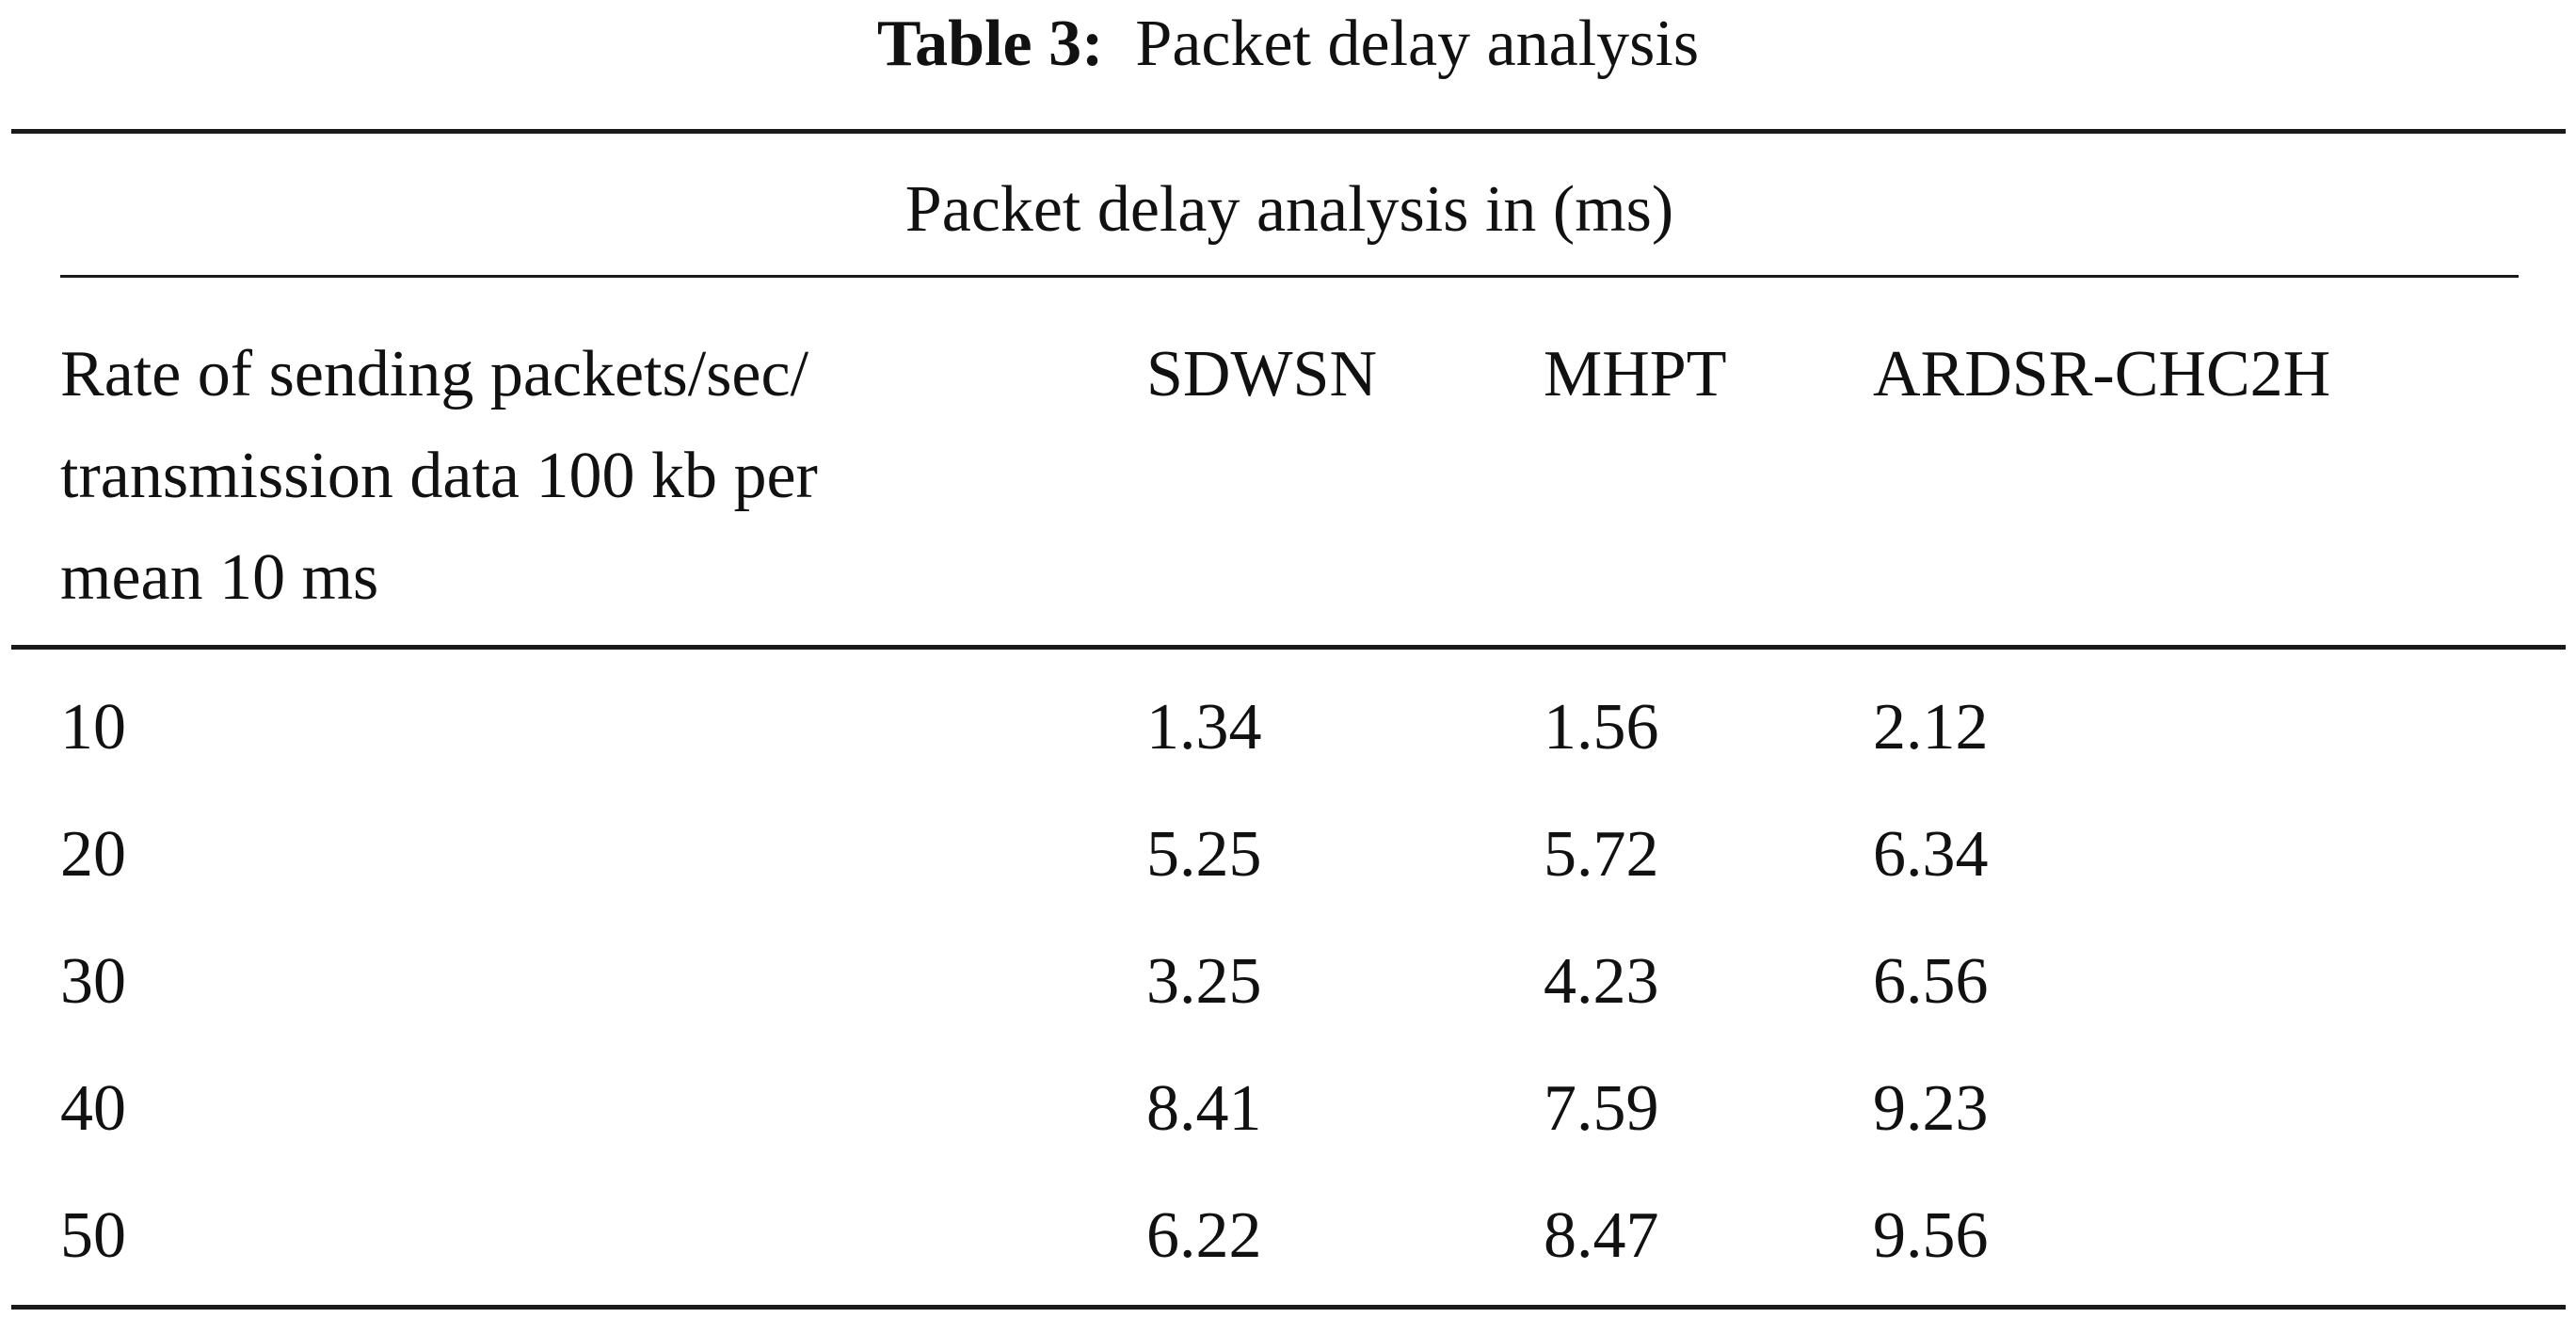 This screenshot has width=2576, height=1318. What do you see at coordinates (1601, 1108) in the screenshot?
I see `mhpt-cell: 7.59` at bounding box center [1601, 1108].